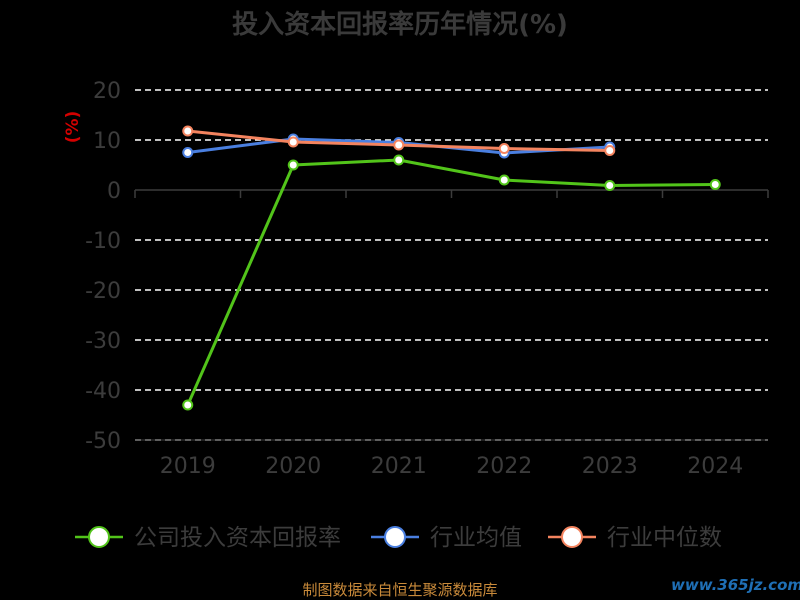 This screenshot has width=800, height=600. What do you see at coordinates (293, 466) in the screenshot?
I see `x-tick-label: 2020` at bounding box center [293, 466].